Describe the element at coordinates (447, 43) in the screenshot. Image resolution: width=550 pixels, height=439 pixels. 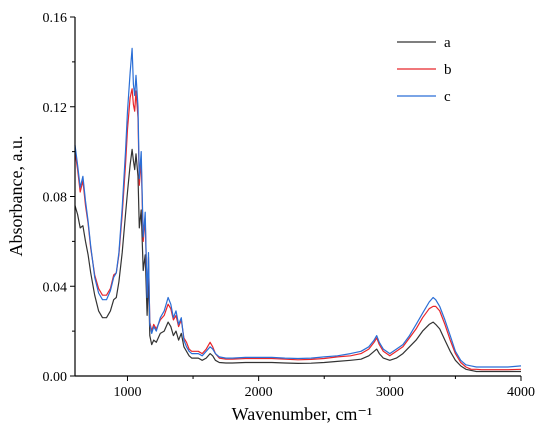
I see `legend-label-a: a` at that location.